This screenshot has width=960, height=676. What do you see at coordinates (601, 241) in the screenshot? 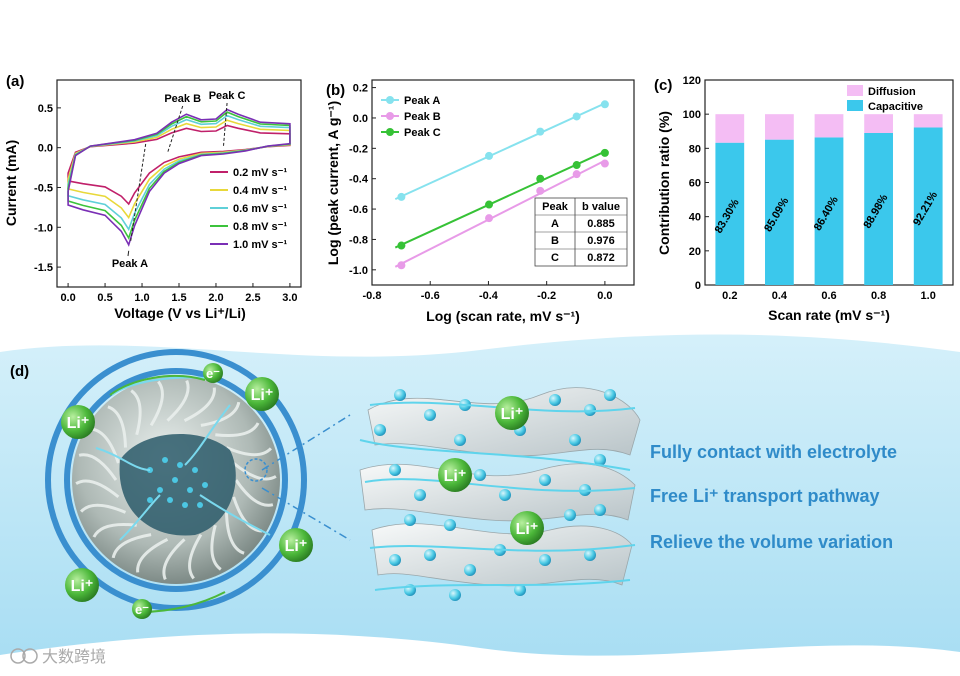
I see `table-cell: 0.976` at bounding box center [601, 241].